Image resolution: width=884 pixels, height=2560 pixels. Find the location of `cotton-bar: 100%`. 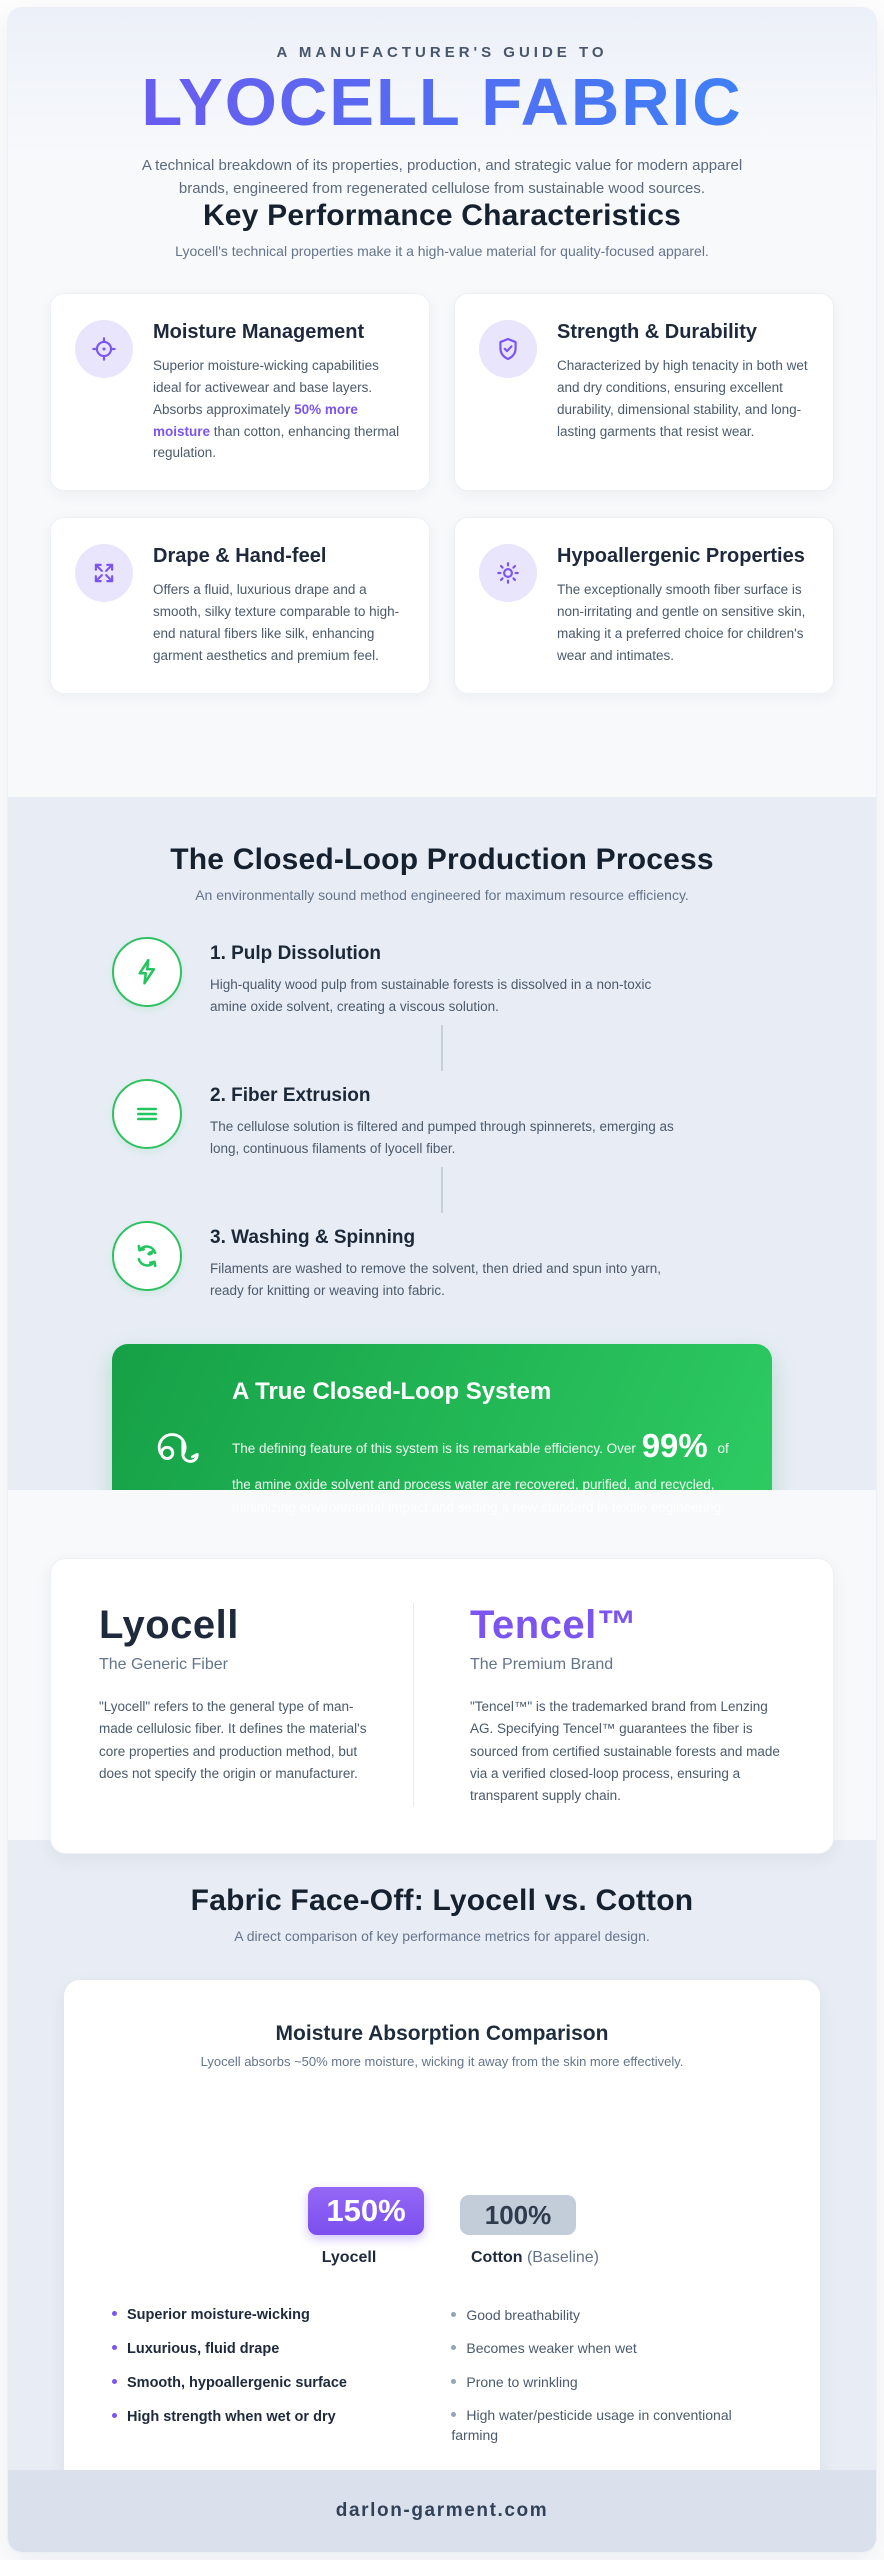

cotton-bar: 100% is located at coordinates (518, 2215).